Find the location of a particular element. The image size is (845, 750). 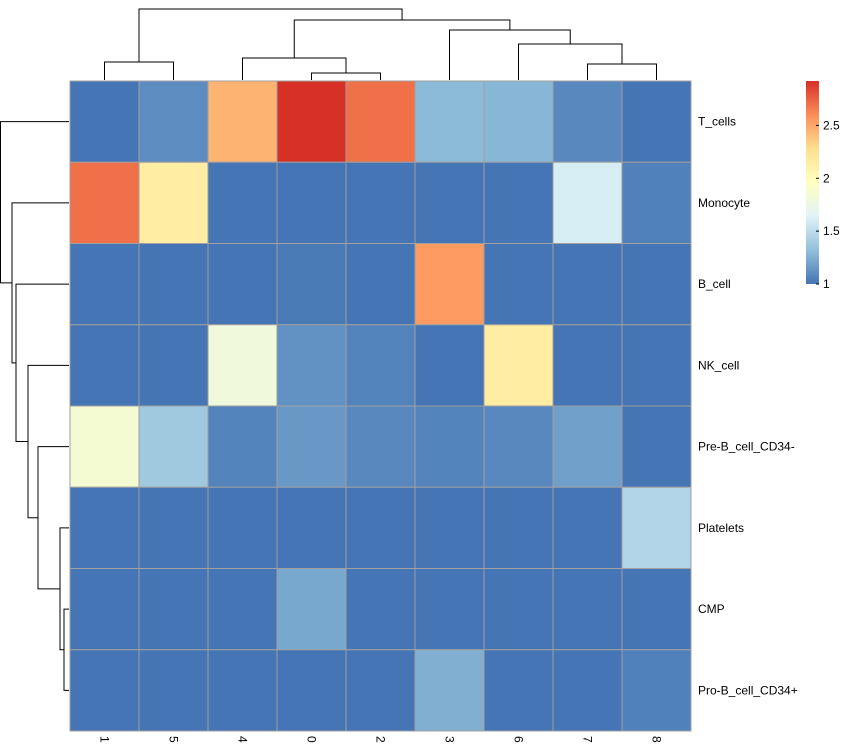

row-label: Platelets is located at coordinates (721, 528).